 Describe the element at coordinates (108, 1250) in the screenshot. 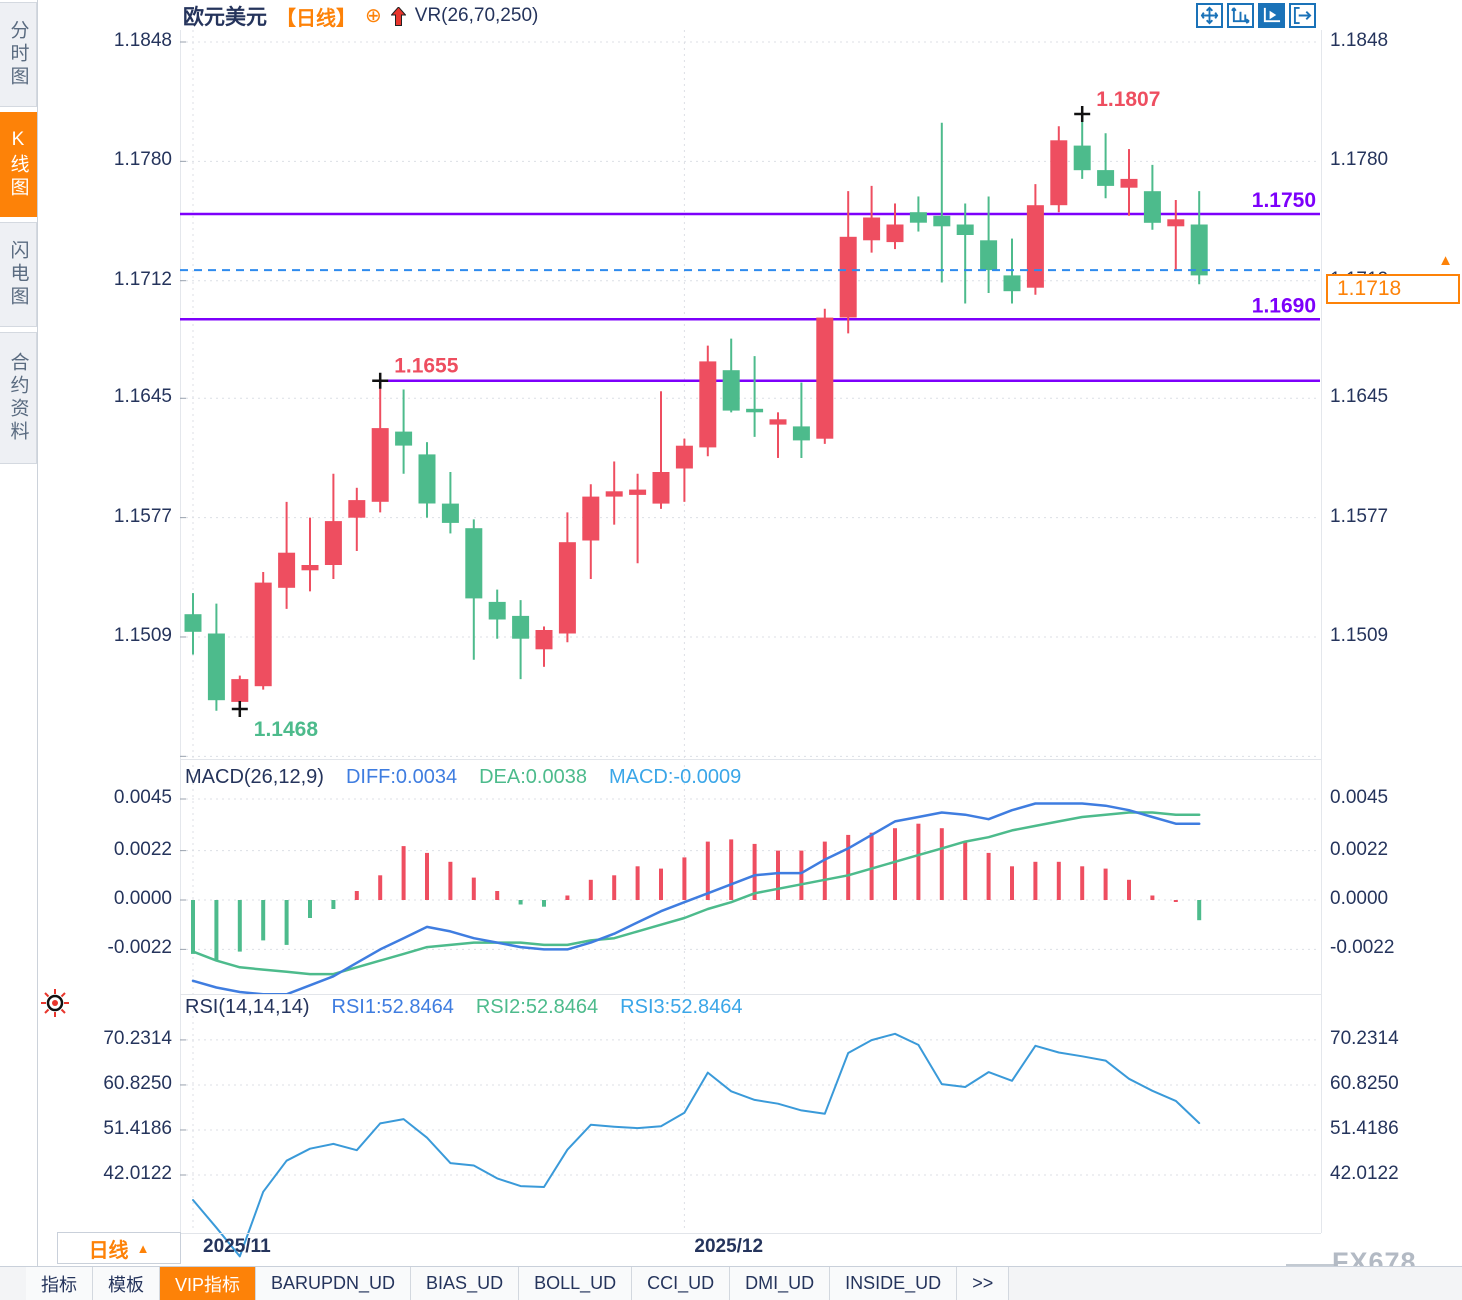

I see `period-label: 日线` at that location.